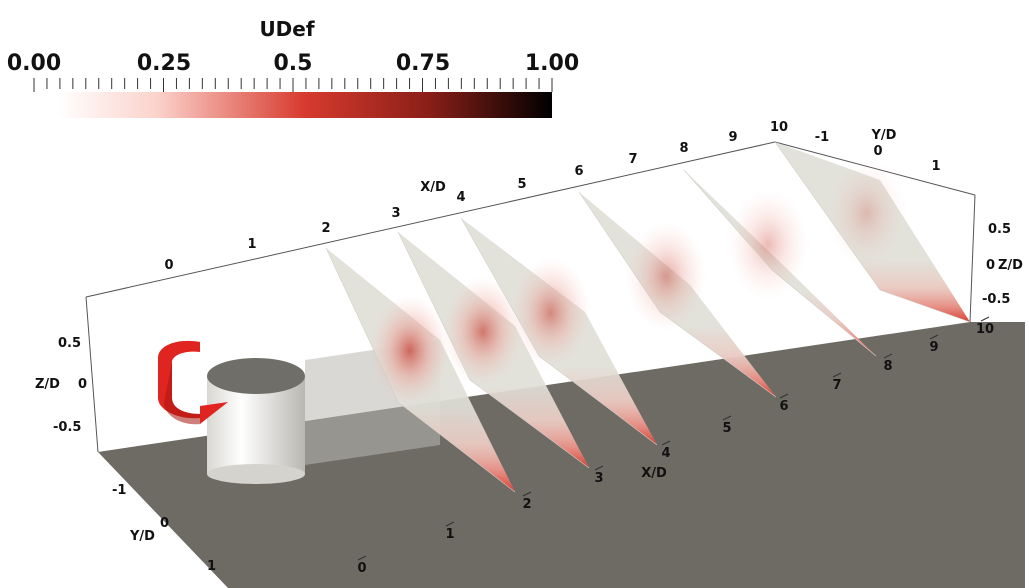  What do you see at coordinates (305, 105) in the screenshot?
I see `colorbar-gradient` at bounding box center [305, 105].